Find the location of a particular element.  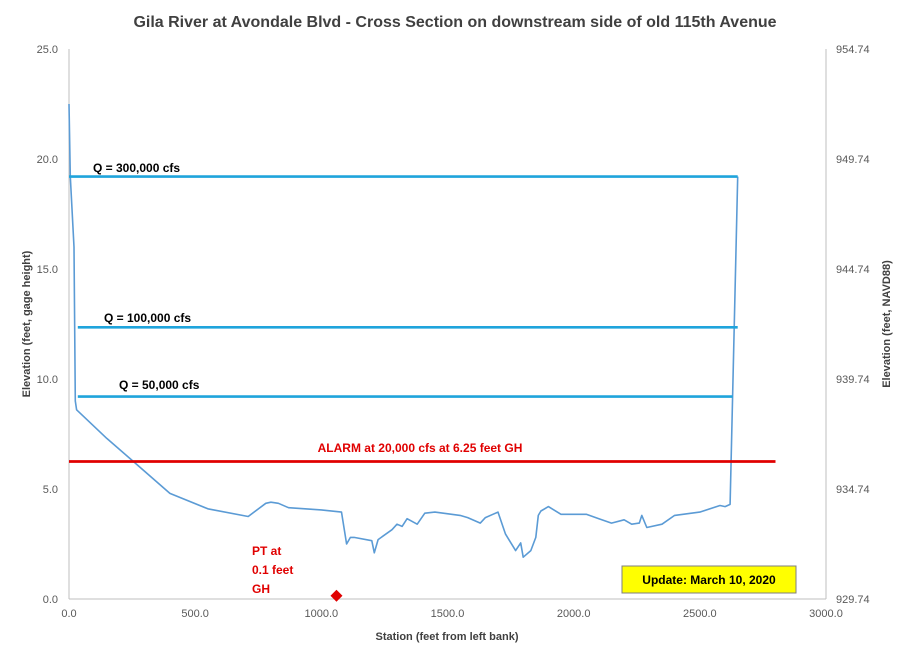

update-text: Update: March 10, 2020 is located at coordinates (709, 580).